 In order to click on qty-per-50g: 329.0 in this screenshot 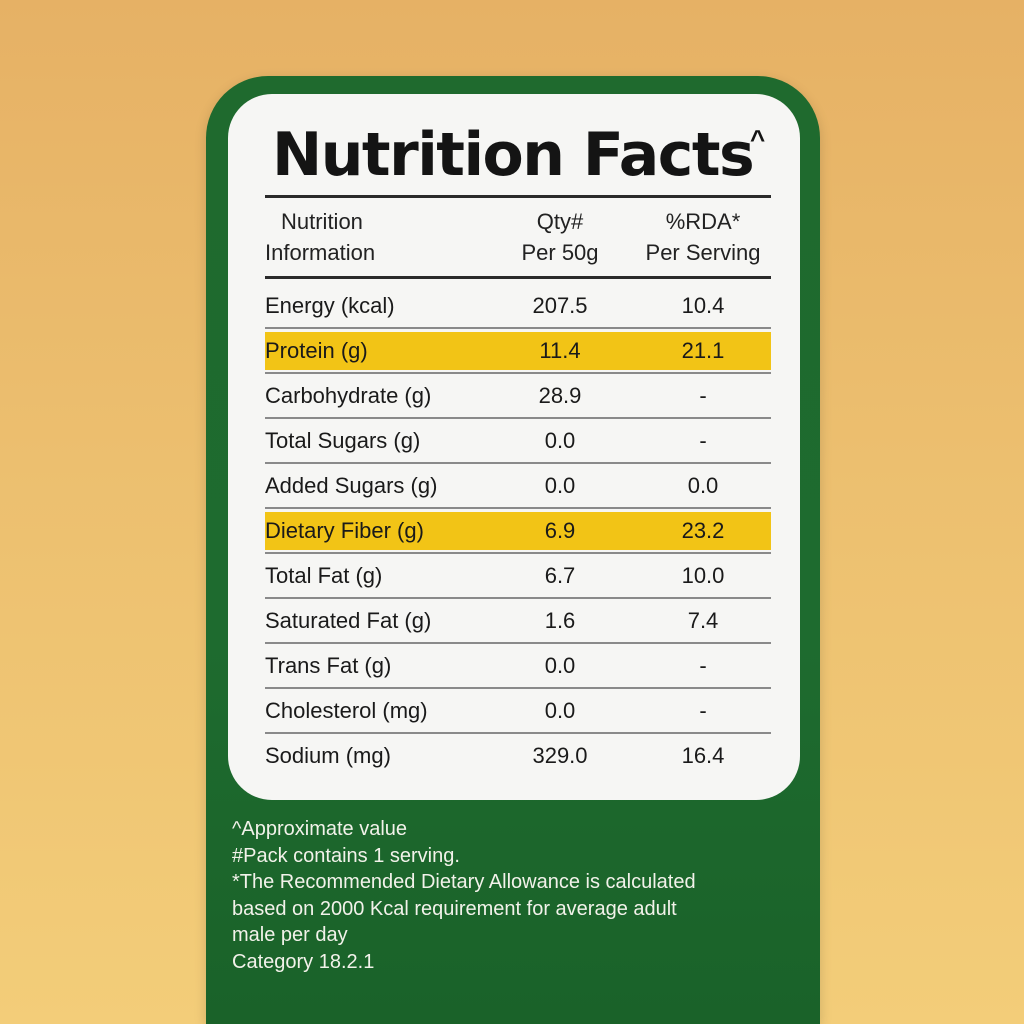, I will do `click(560, 755)`.